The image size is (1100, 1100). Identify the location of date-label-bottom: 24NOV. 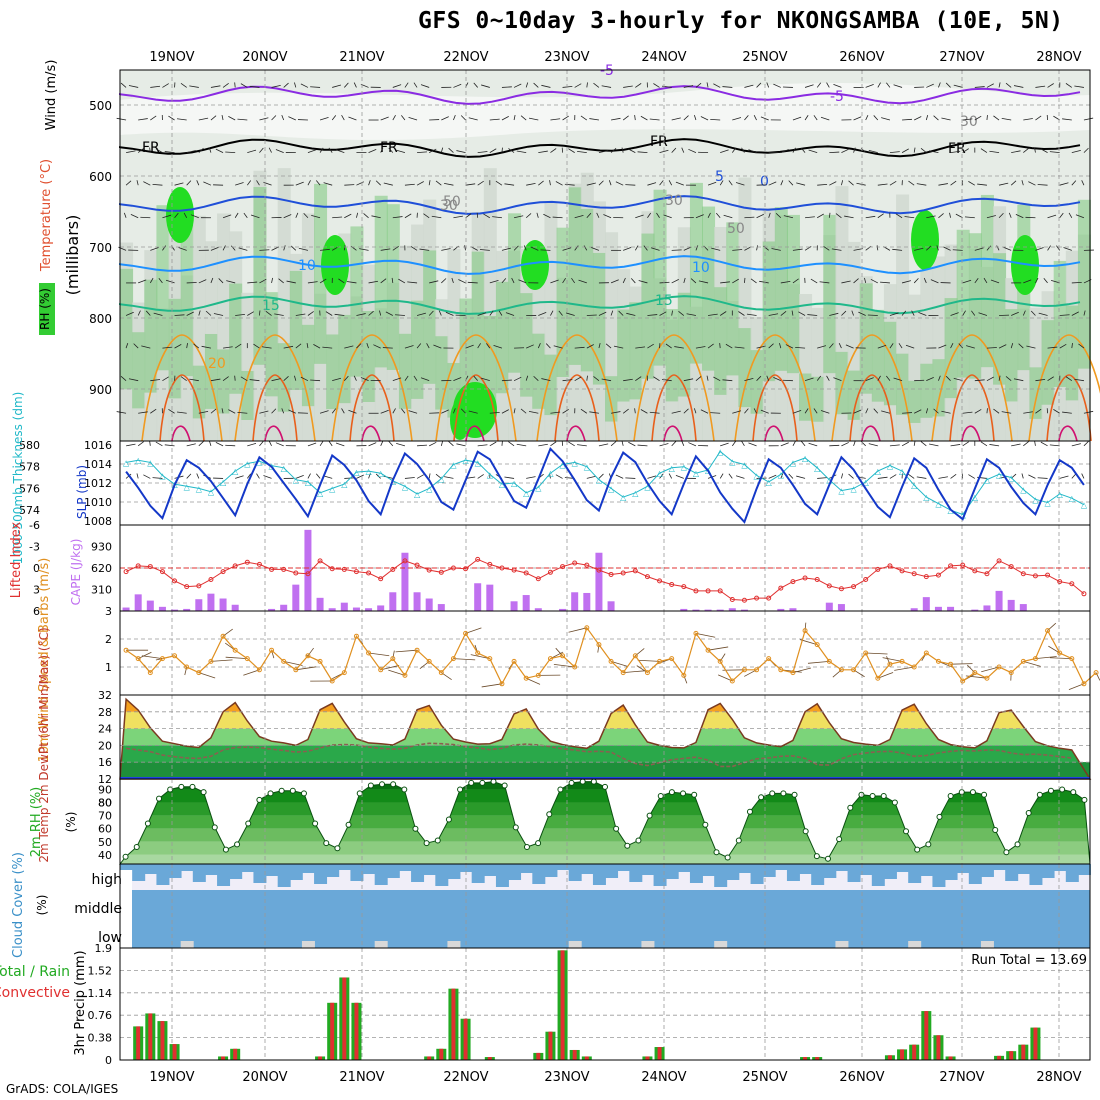
(663, 1077).